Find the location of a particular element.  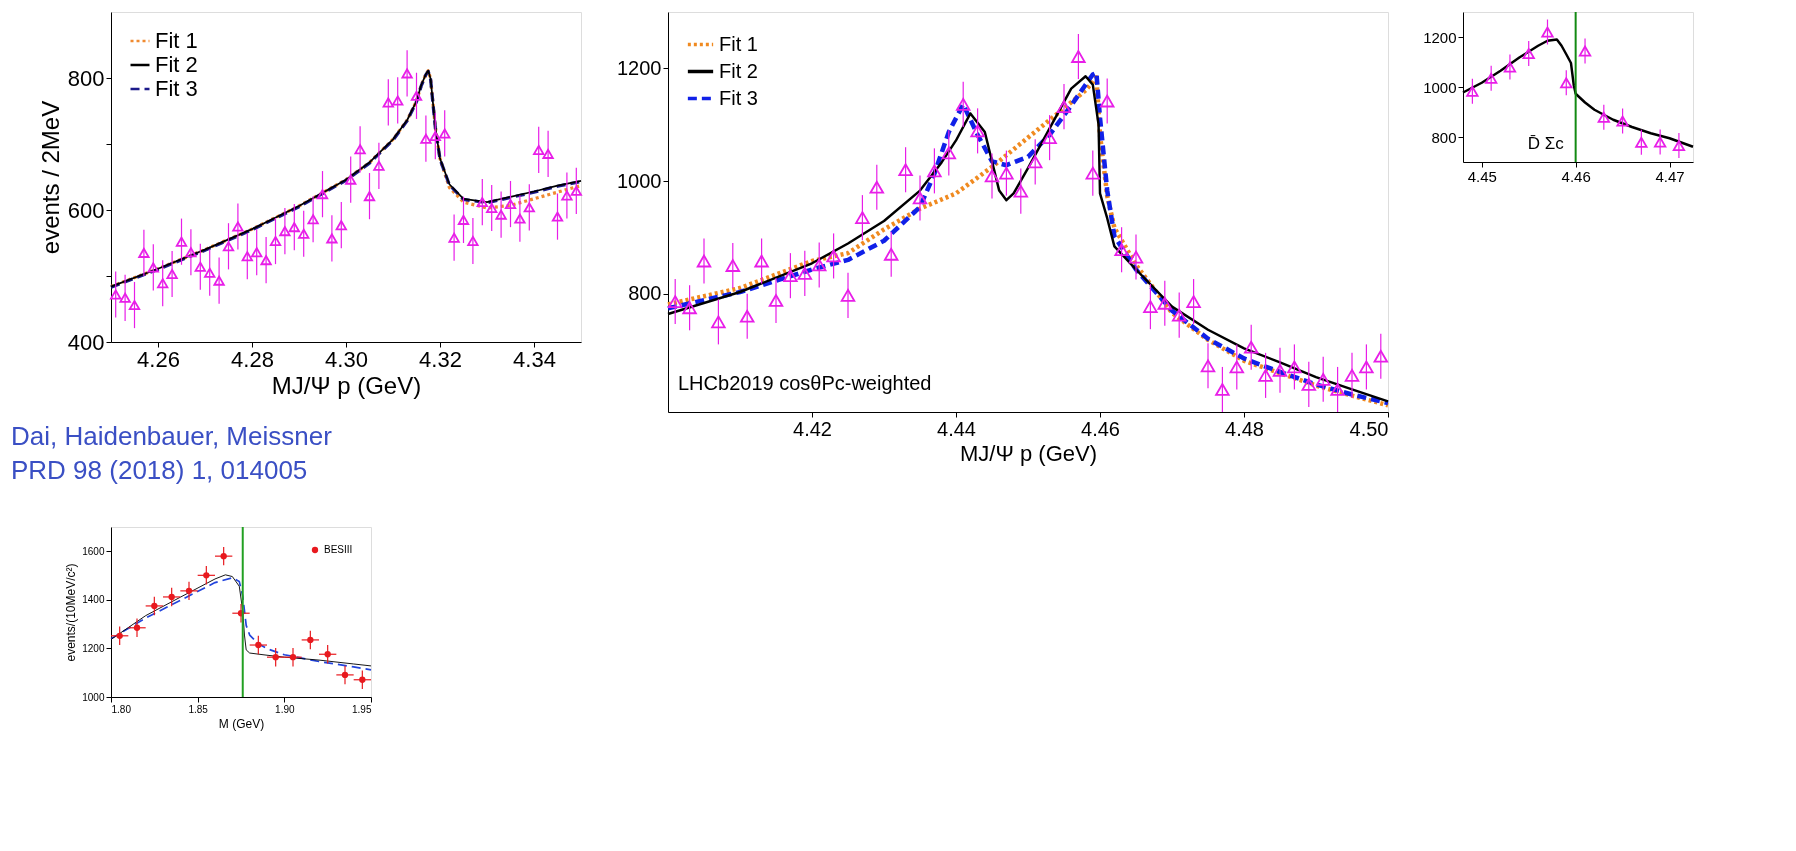

x-axis-title: M (GeV) is located at coordinates (241, 723).